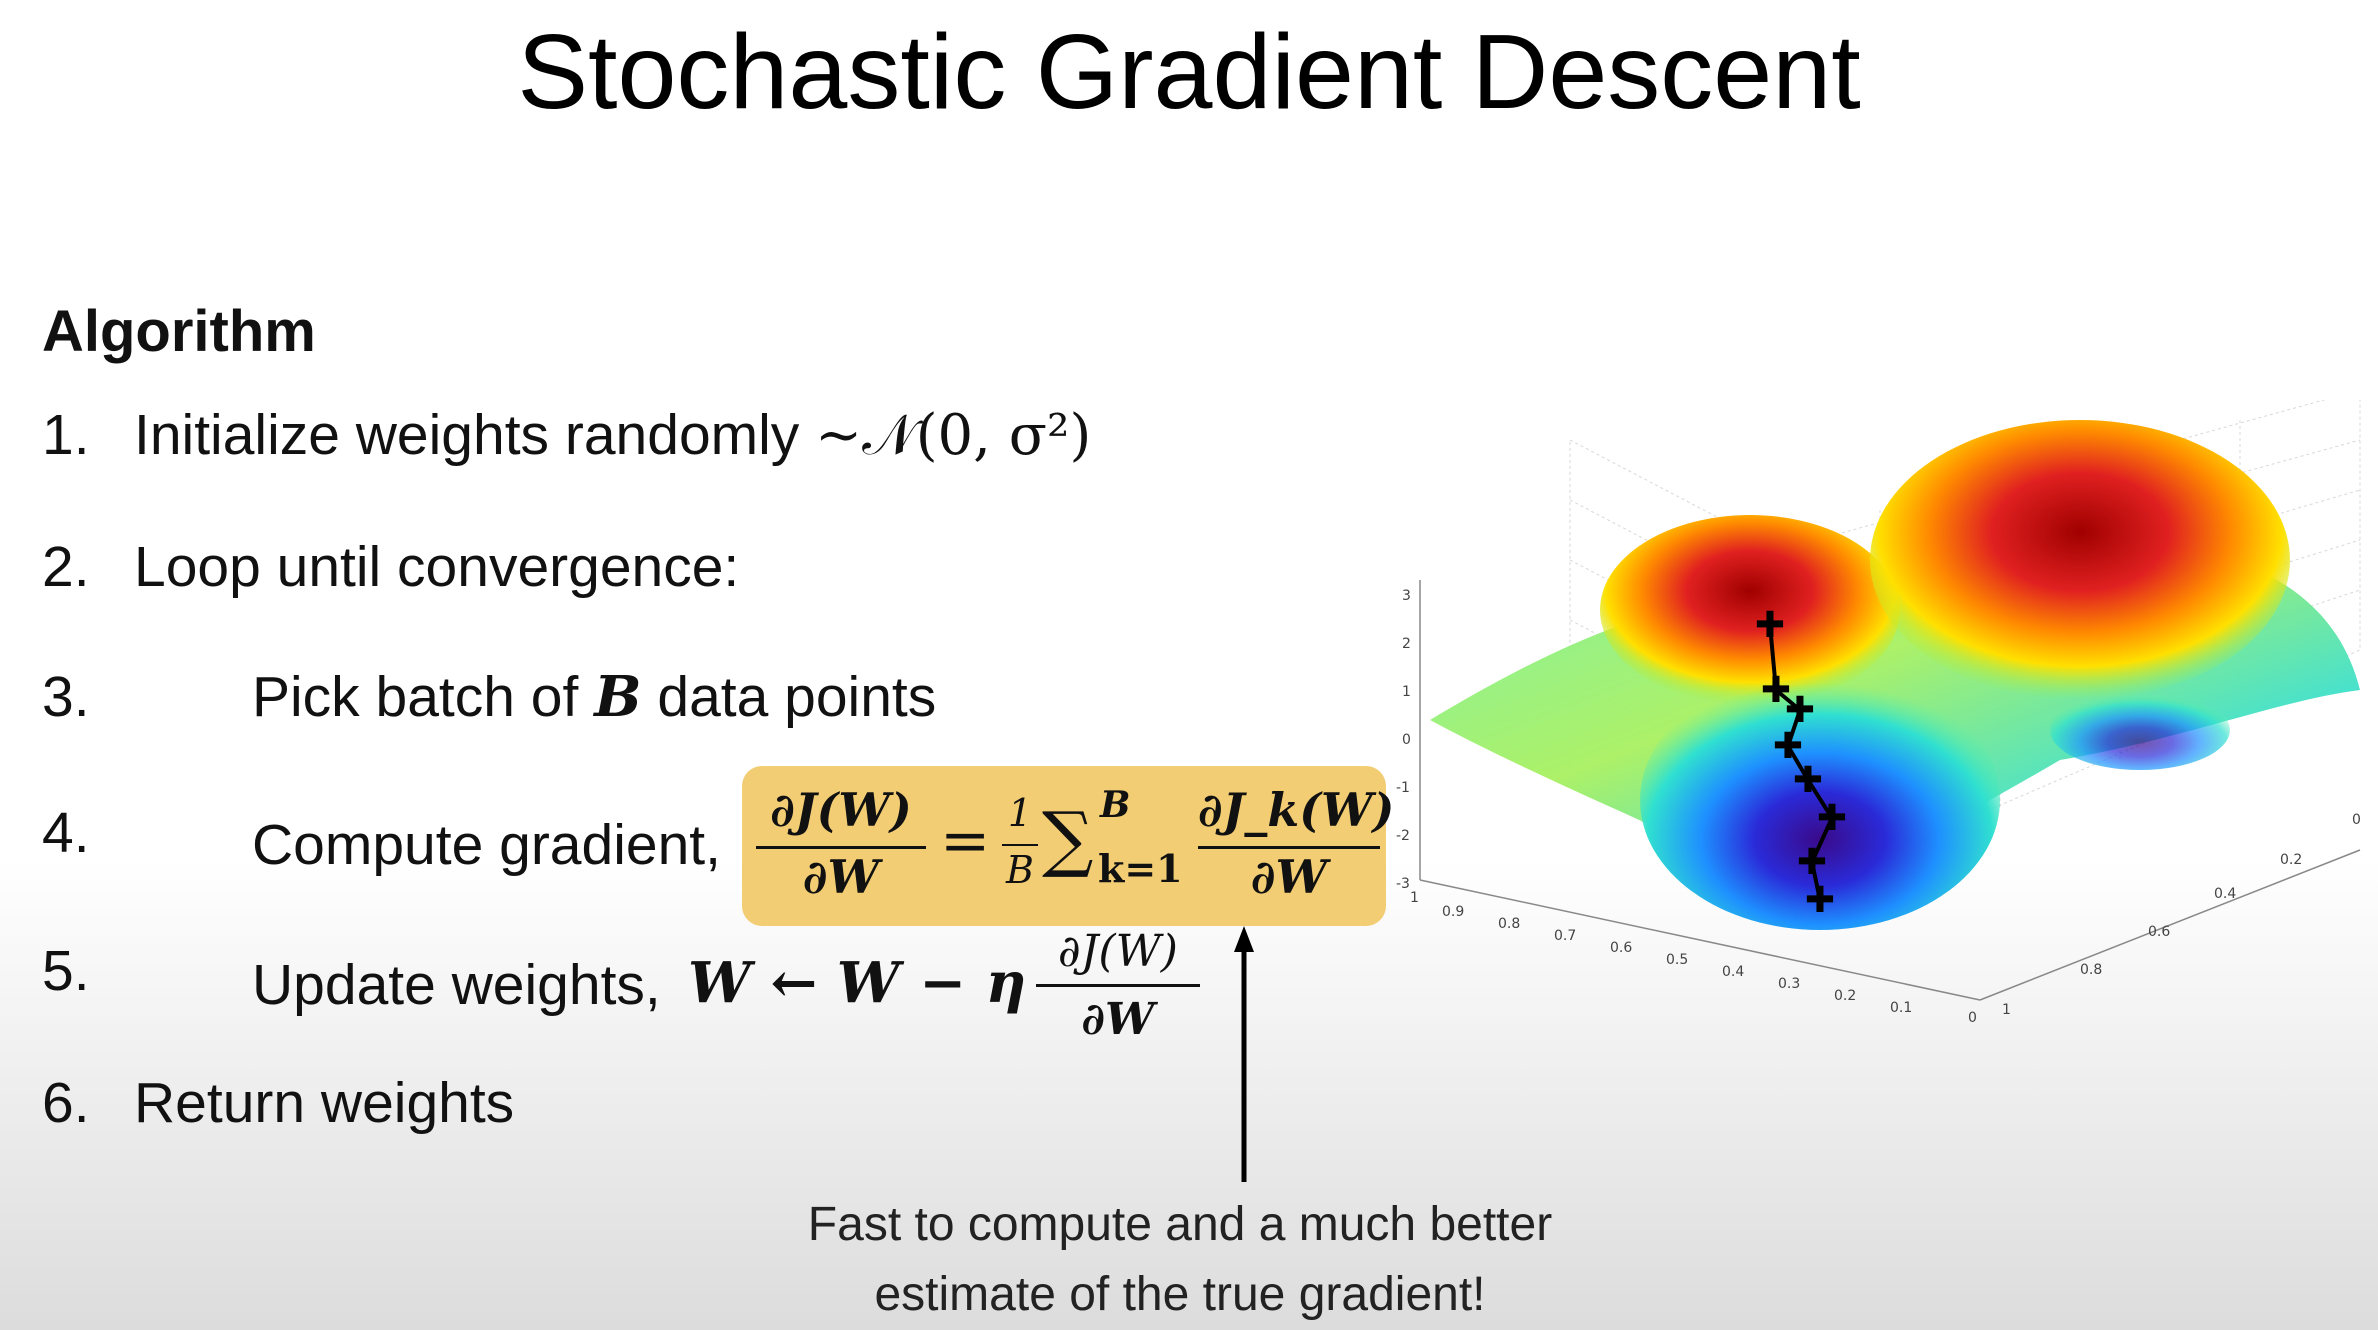  What do you see at coordinates (1406, 644) in the screenshot?
I see `z-tick: 2` at bounding box center [1406, 644].